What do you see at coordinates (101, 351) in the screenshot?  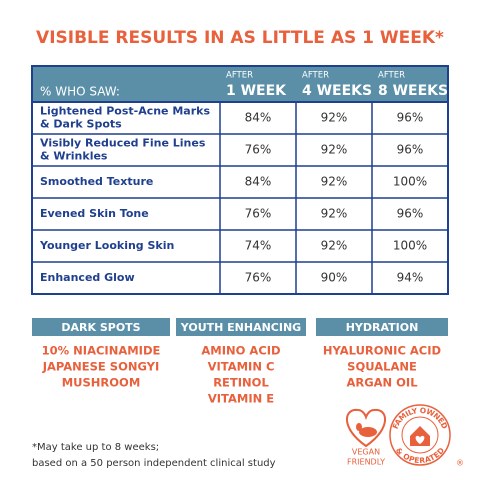 I see `ingredient: 10% NIACINAMIDE` at bounding box center [101, 351].